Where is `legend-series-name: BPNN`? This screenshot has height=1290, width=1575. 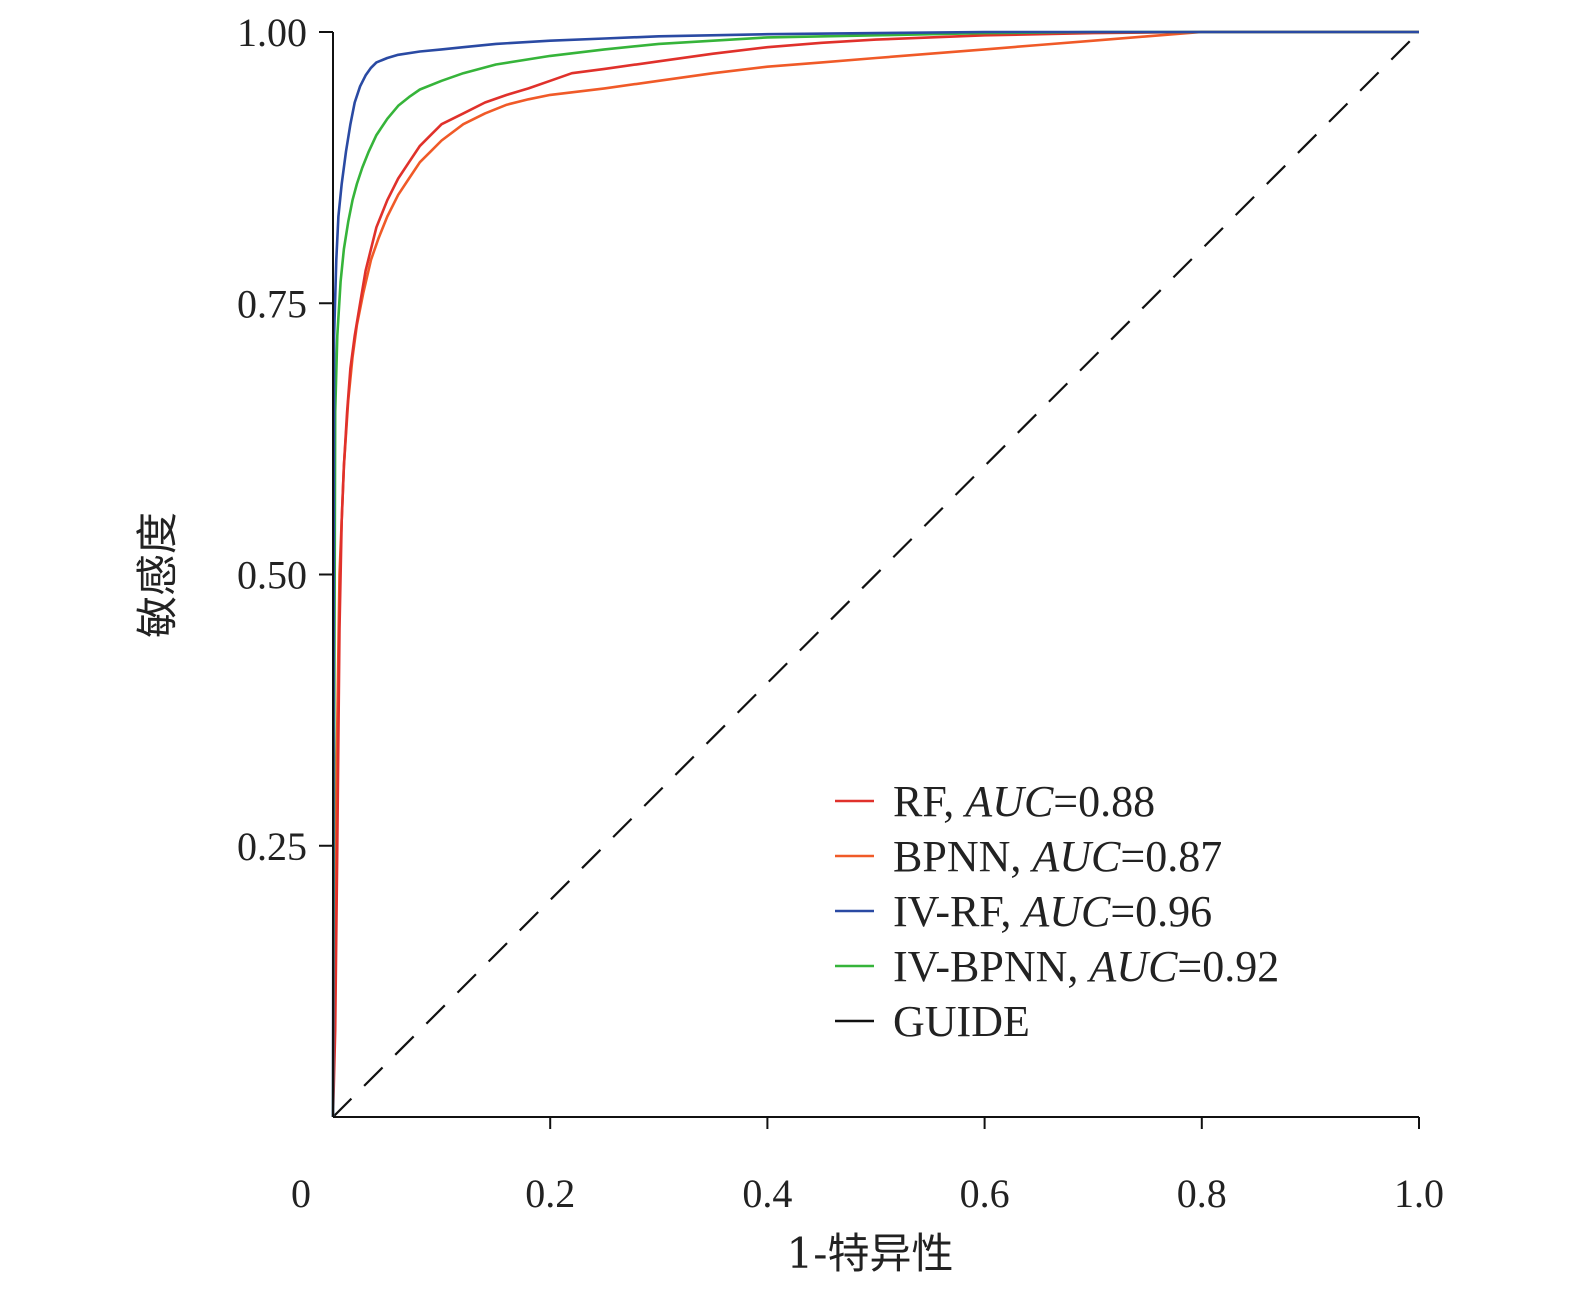
legend-series-name: BPNN is located at coordinates (951, 856).